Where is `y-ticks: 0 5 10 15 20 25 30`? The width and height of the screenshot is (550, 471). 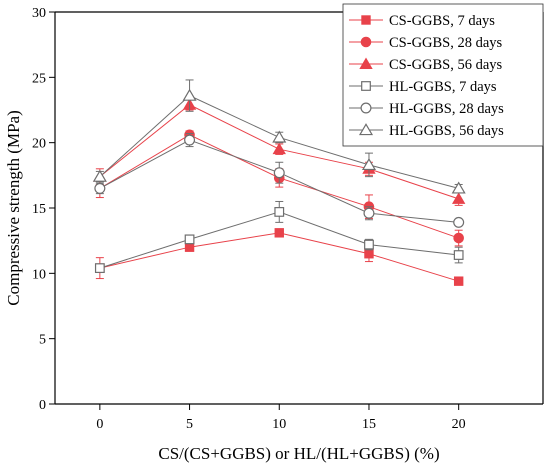 y-ticks: 0 5 10 15 20 25 30 is located at coordinates (43, 209).